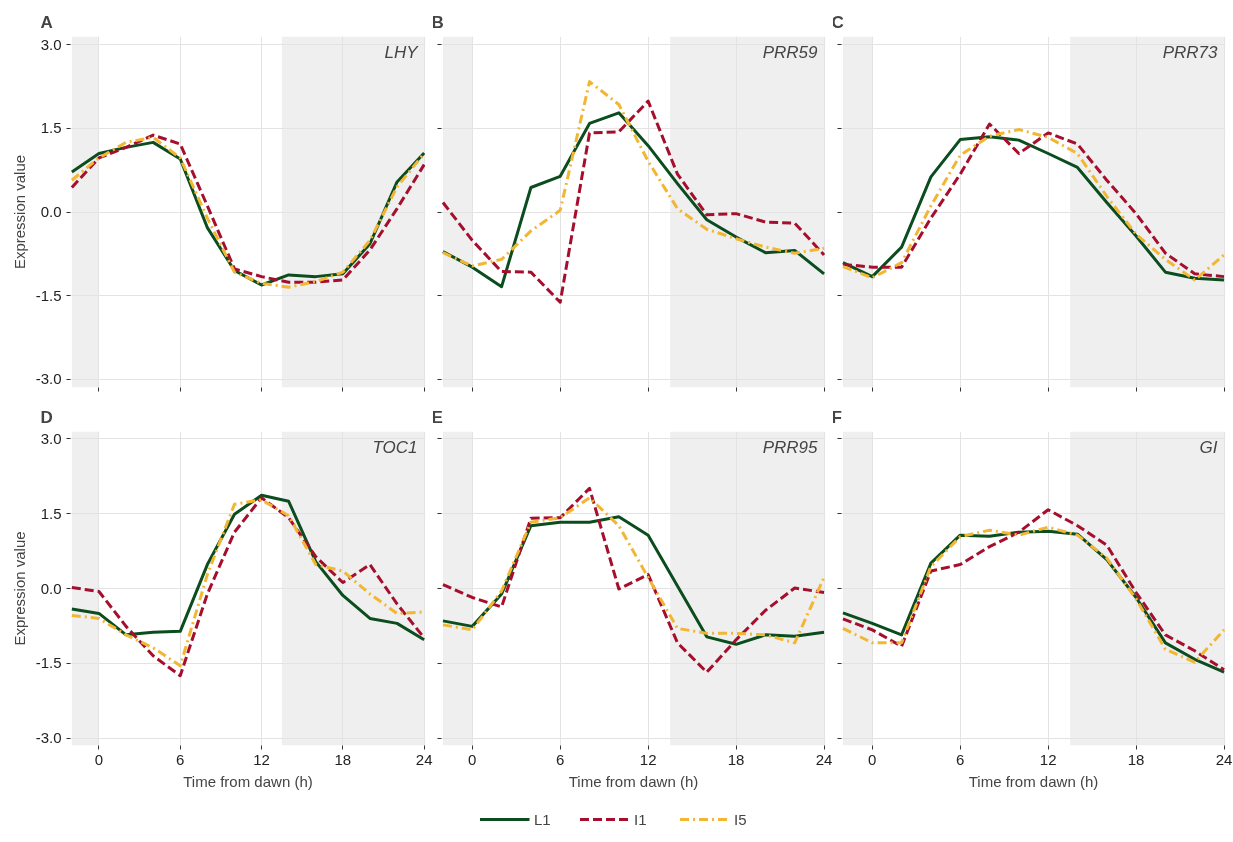 Image resolution: width=1233 pixels, height=842 pixels. What do you see at coordinates (1208, 447) in the screenshot?
I see `annotation: GI` at bounding box center [1208, 447].